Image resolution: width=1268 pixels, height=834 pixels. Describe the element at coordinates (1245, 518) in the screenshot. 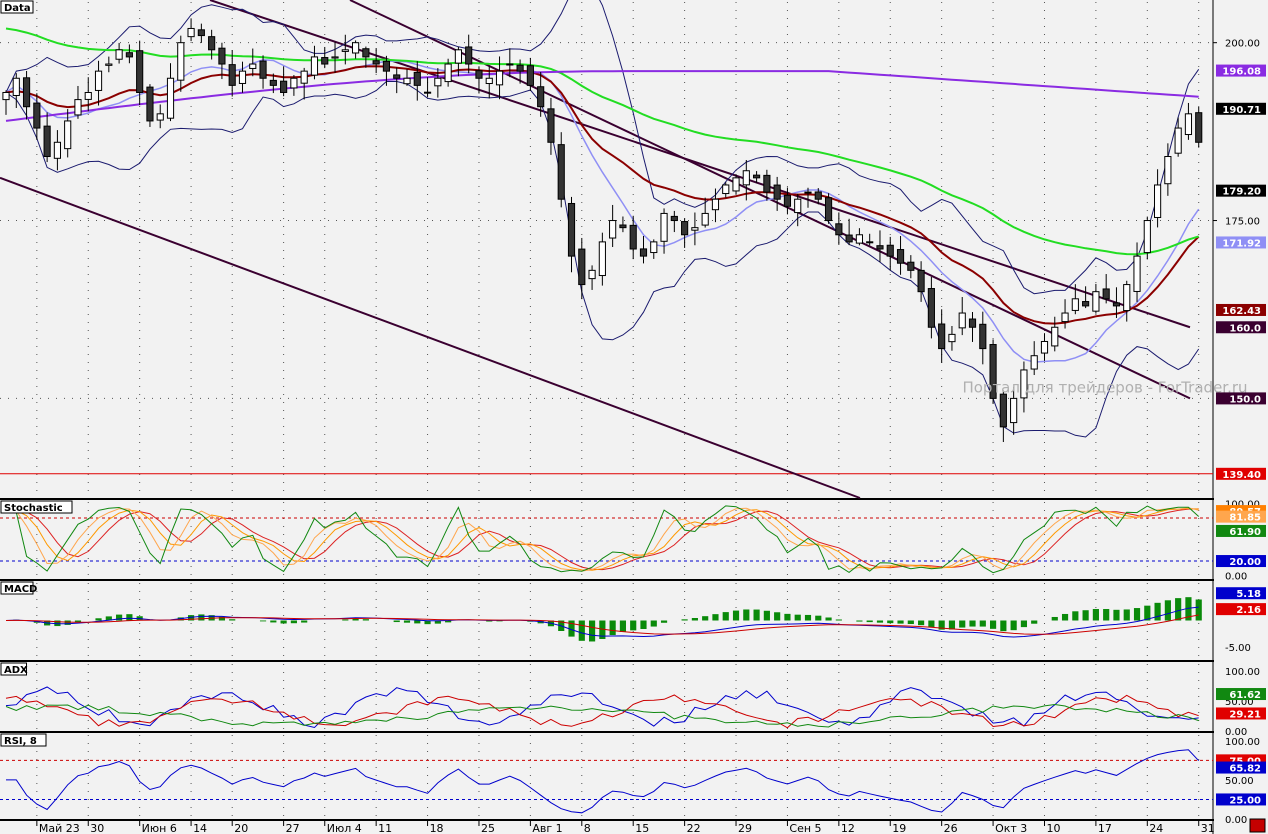

I see `value-tag-label: 81.85` at that location.